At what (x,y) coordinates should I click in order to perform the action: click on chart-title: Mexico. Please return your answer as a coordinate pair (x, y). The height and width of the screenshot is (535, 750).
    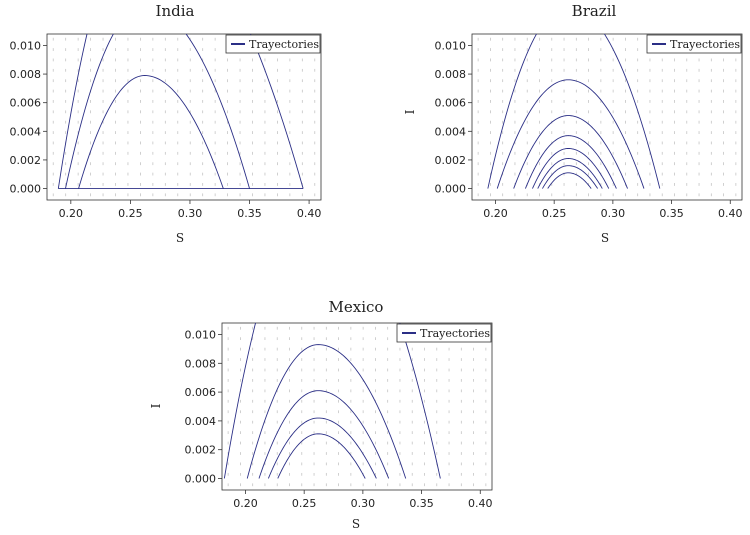
    Looking at the image, I should click on (356, 307).